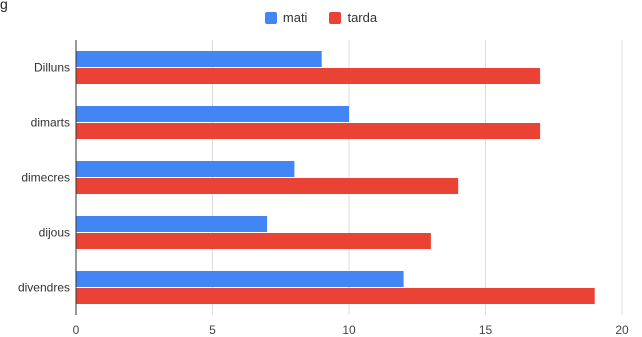  What do you see at coordinates (308, 76) in the screenshot?
I see `bar-tarda-Dilluns` at bounding box center [308, 76].